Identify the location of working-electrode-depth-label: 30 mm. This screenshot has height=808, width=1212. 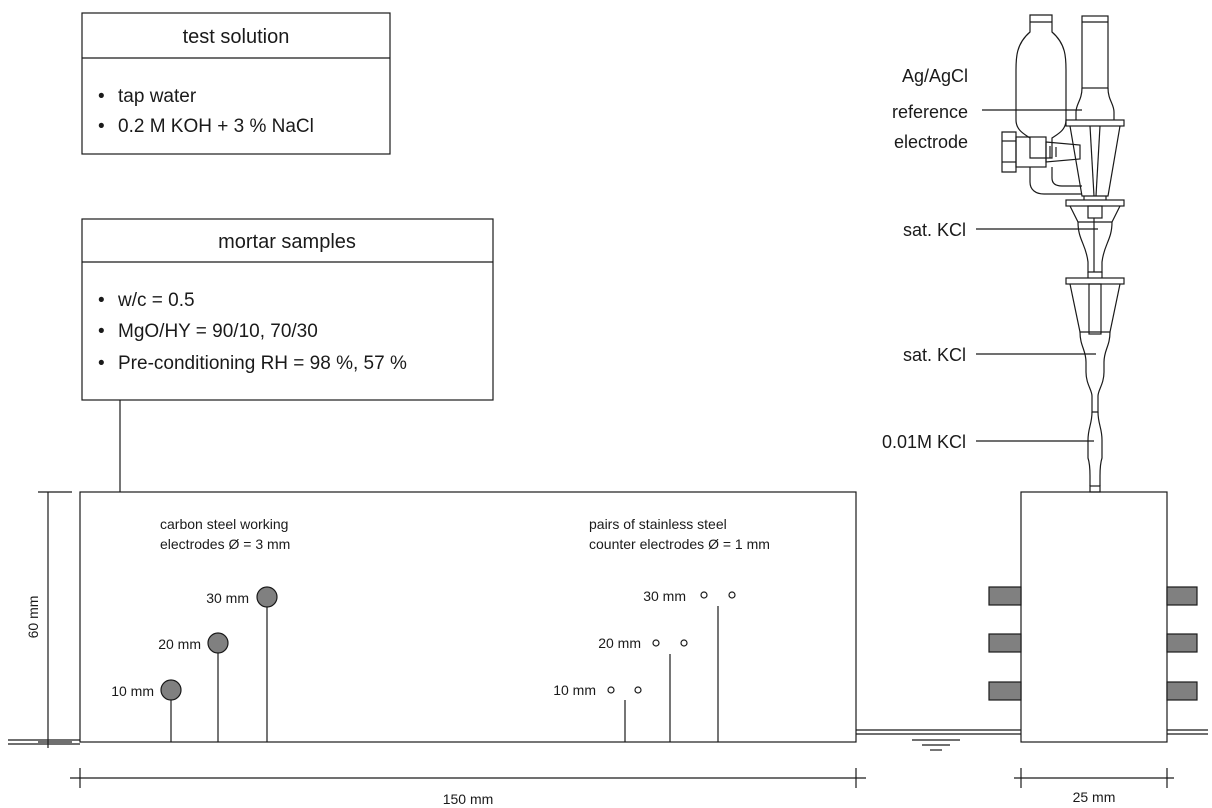
(227, 598).